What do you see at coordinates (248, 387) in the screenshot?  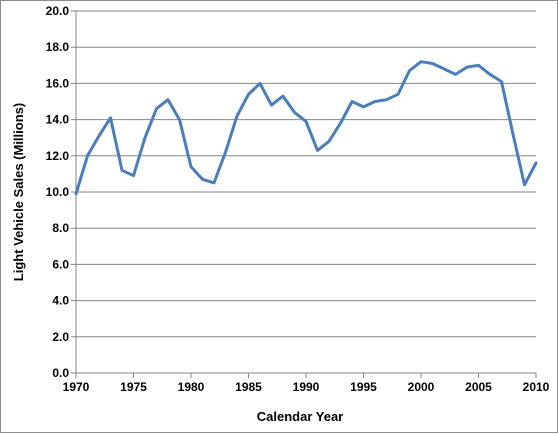 I see `x-tick-label: 1985` at bounding box center [248, 387].